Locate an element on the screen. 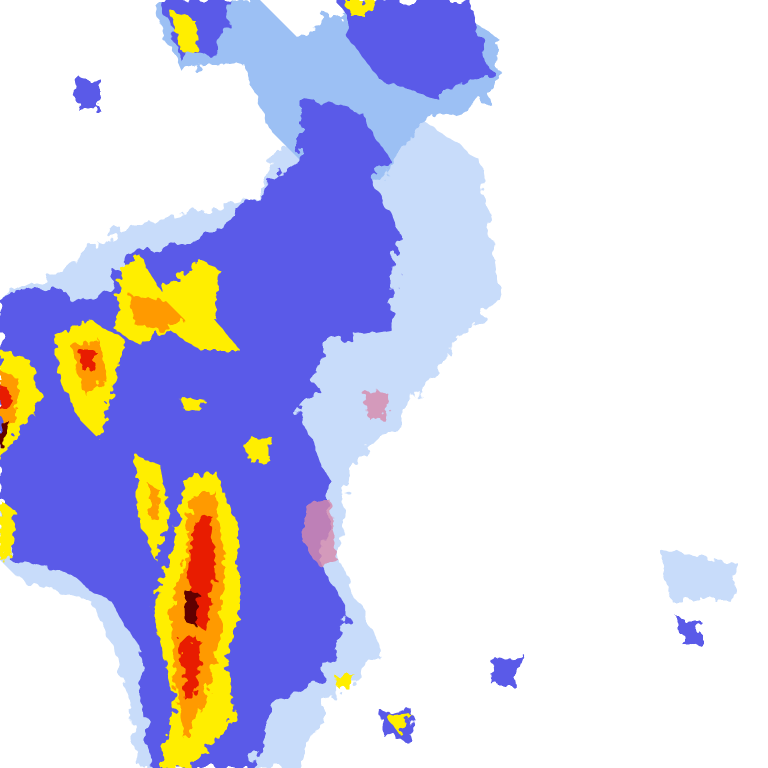  mixed-precip-areas is located at coordinates (346, 477).